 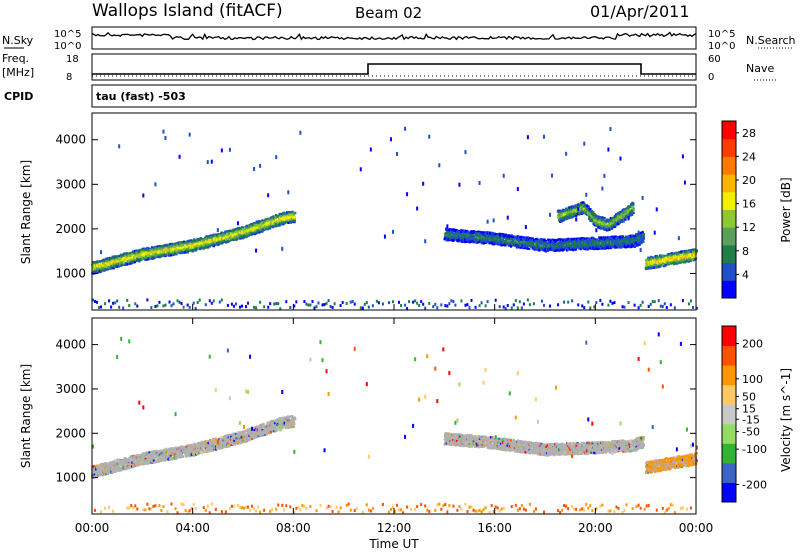 I want to click on nsky-strip: N.Sky 10^5 10^0 10^5 10^0 N.Search, so click(x=399, y=39).